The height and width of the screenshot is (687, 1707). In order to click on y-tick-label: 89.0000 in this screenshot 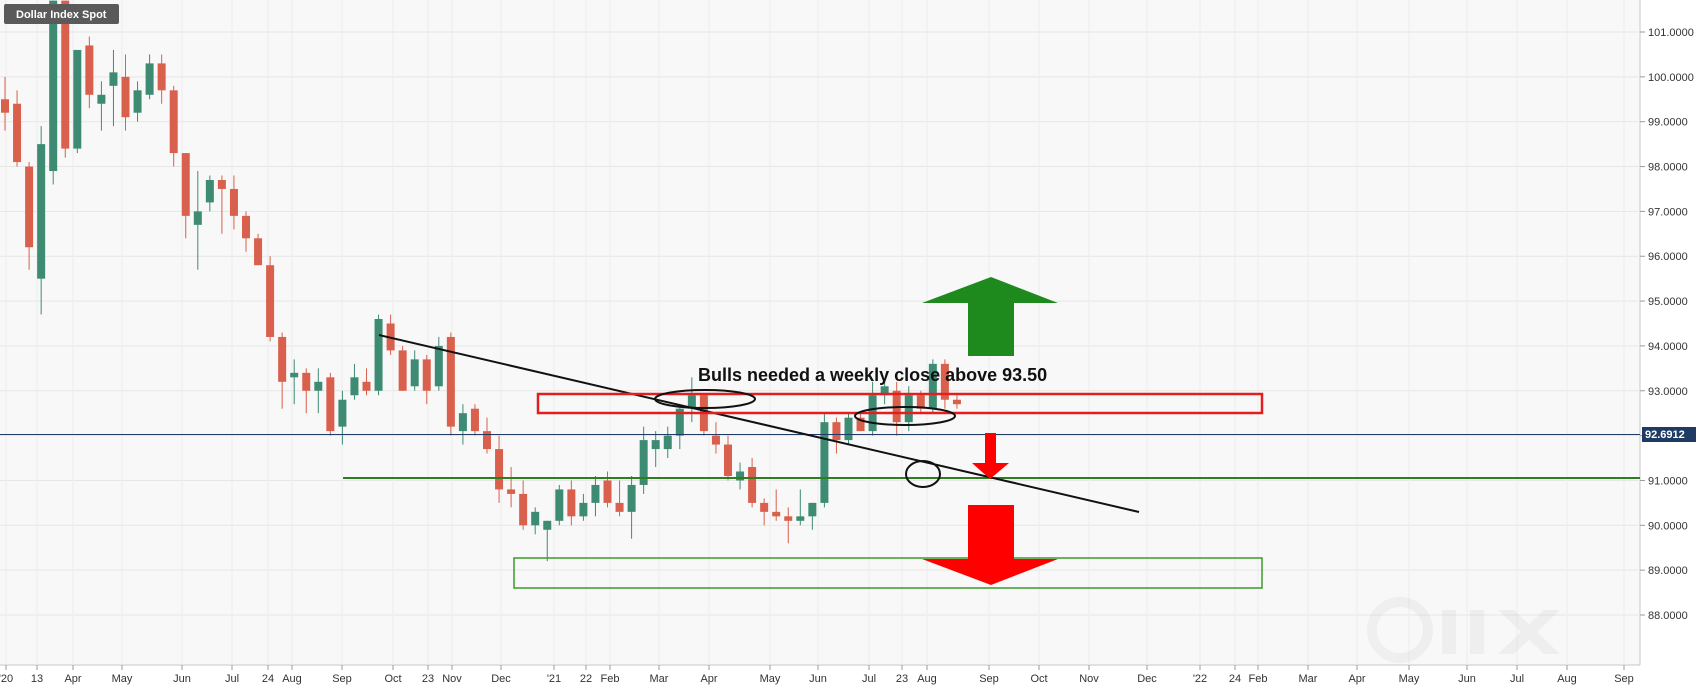, I will do `click(1668, 571)`.